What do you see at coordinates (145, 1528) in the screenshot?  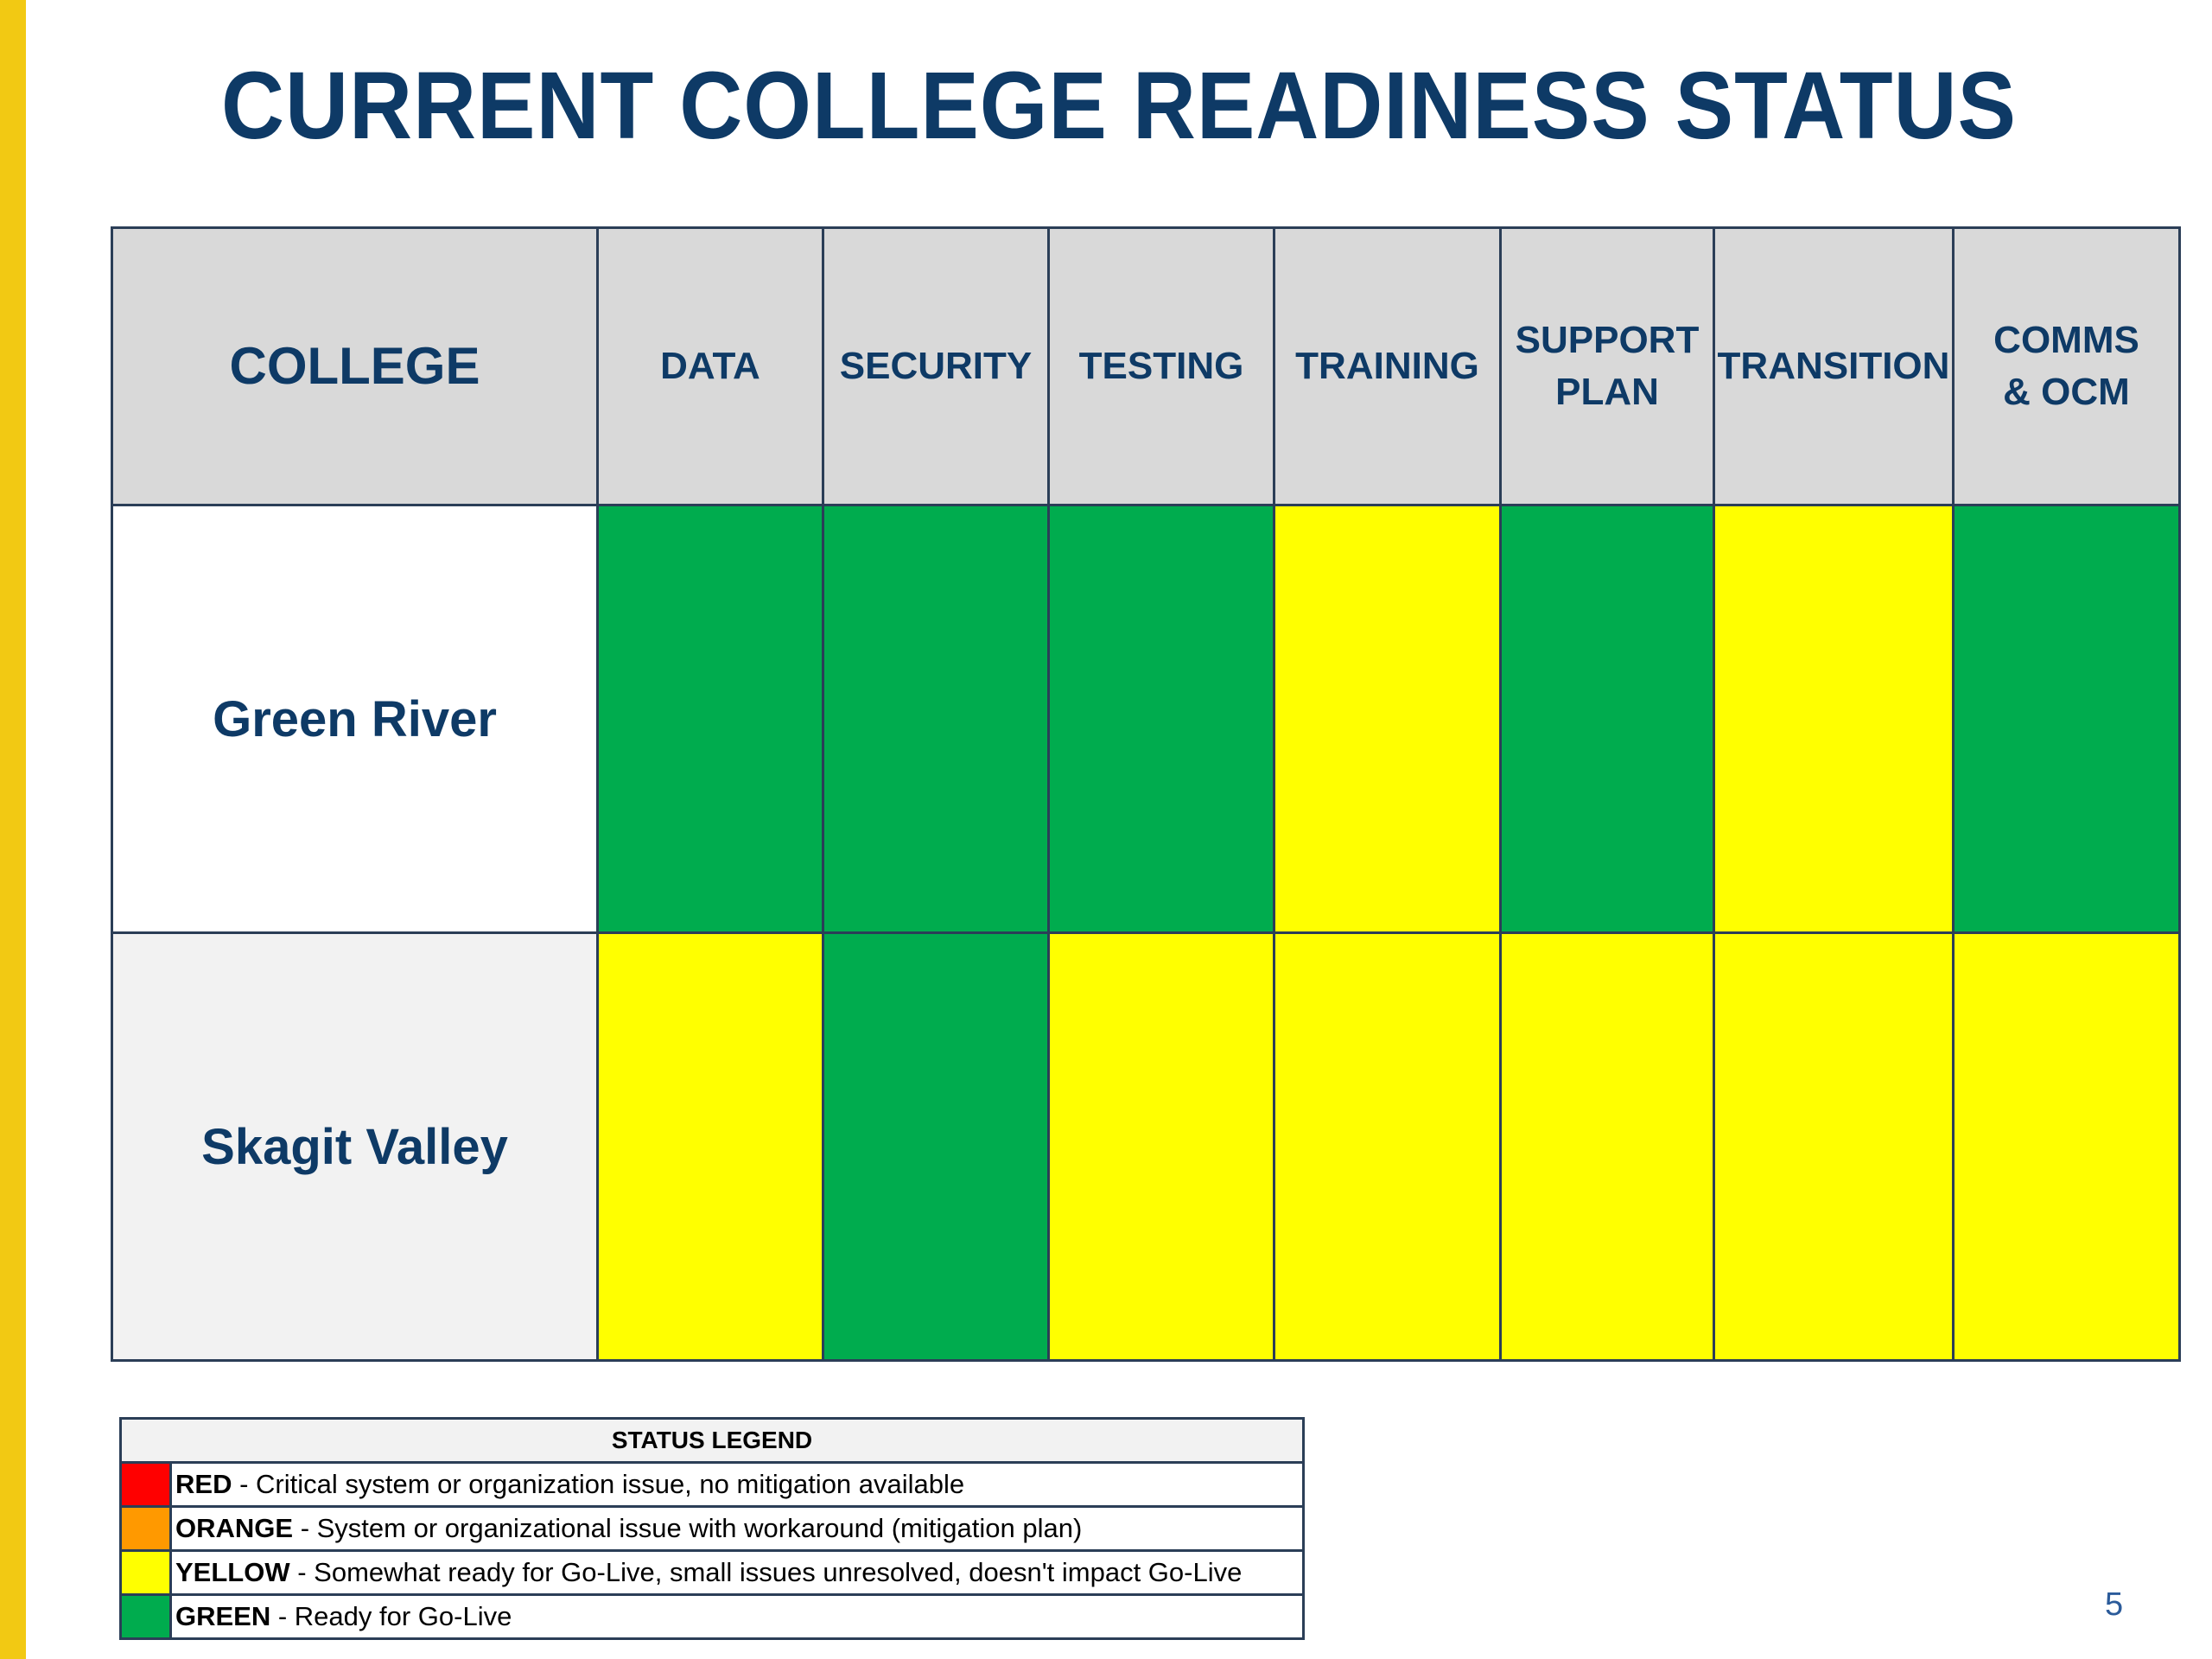 I see `legend-swatch-orange` at bounding box center [145, 1528].